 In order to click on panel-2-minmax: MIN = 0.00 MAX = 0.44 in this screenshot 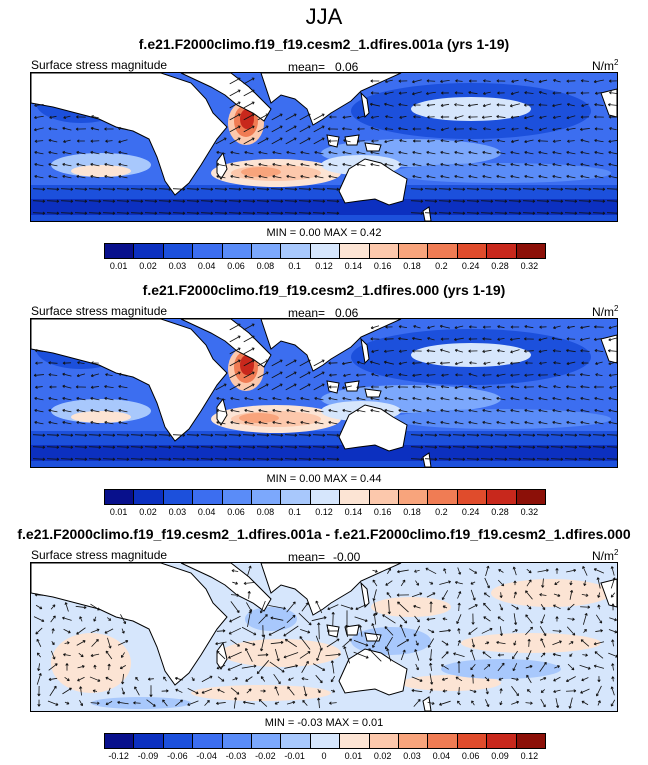, I will do `click(324, 479)`.